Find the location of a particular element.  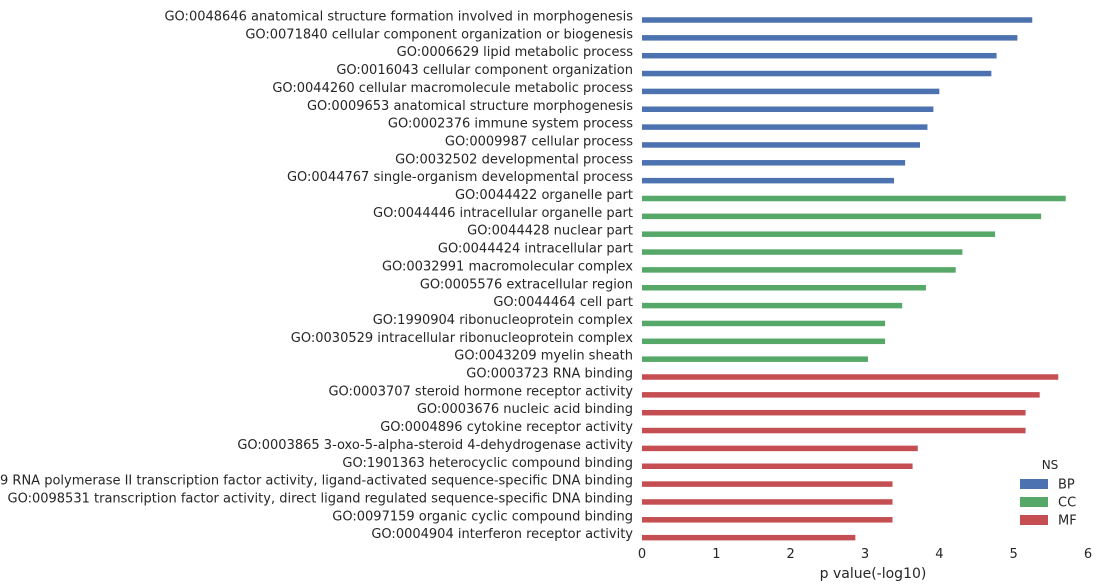

x-axis-ticks: 0 1 2 3 4 5 6 is located at coordinates (865, 554).